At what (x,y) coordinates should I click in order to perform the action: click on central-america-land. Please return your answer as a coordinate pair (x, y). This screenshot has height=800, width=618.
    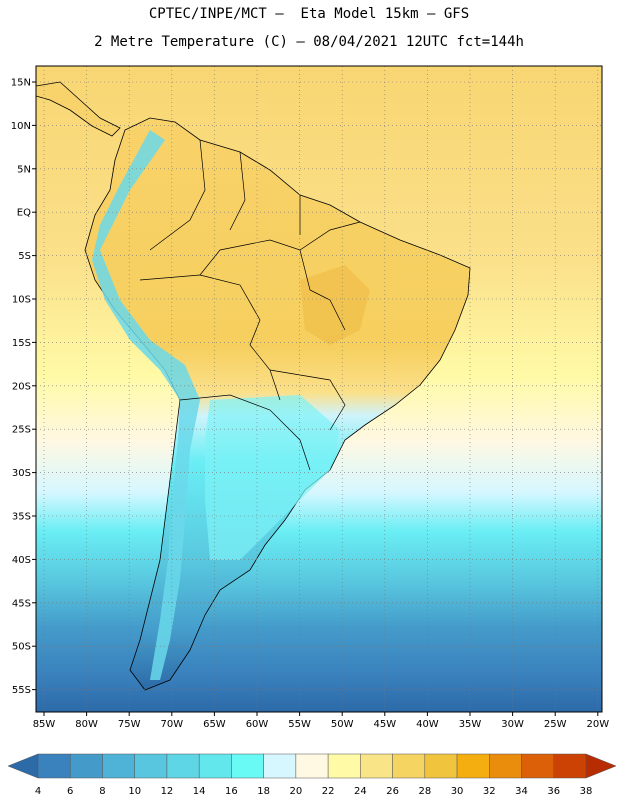
    Looking at the image, I should click on (78, 109).